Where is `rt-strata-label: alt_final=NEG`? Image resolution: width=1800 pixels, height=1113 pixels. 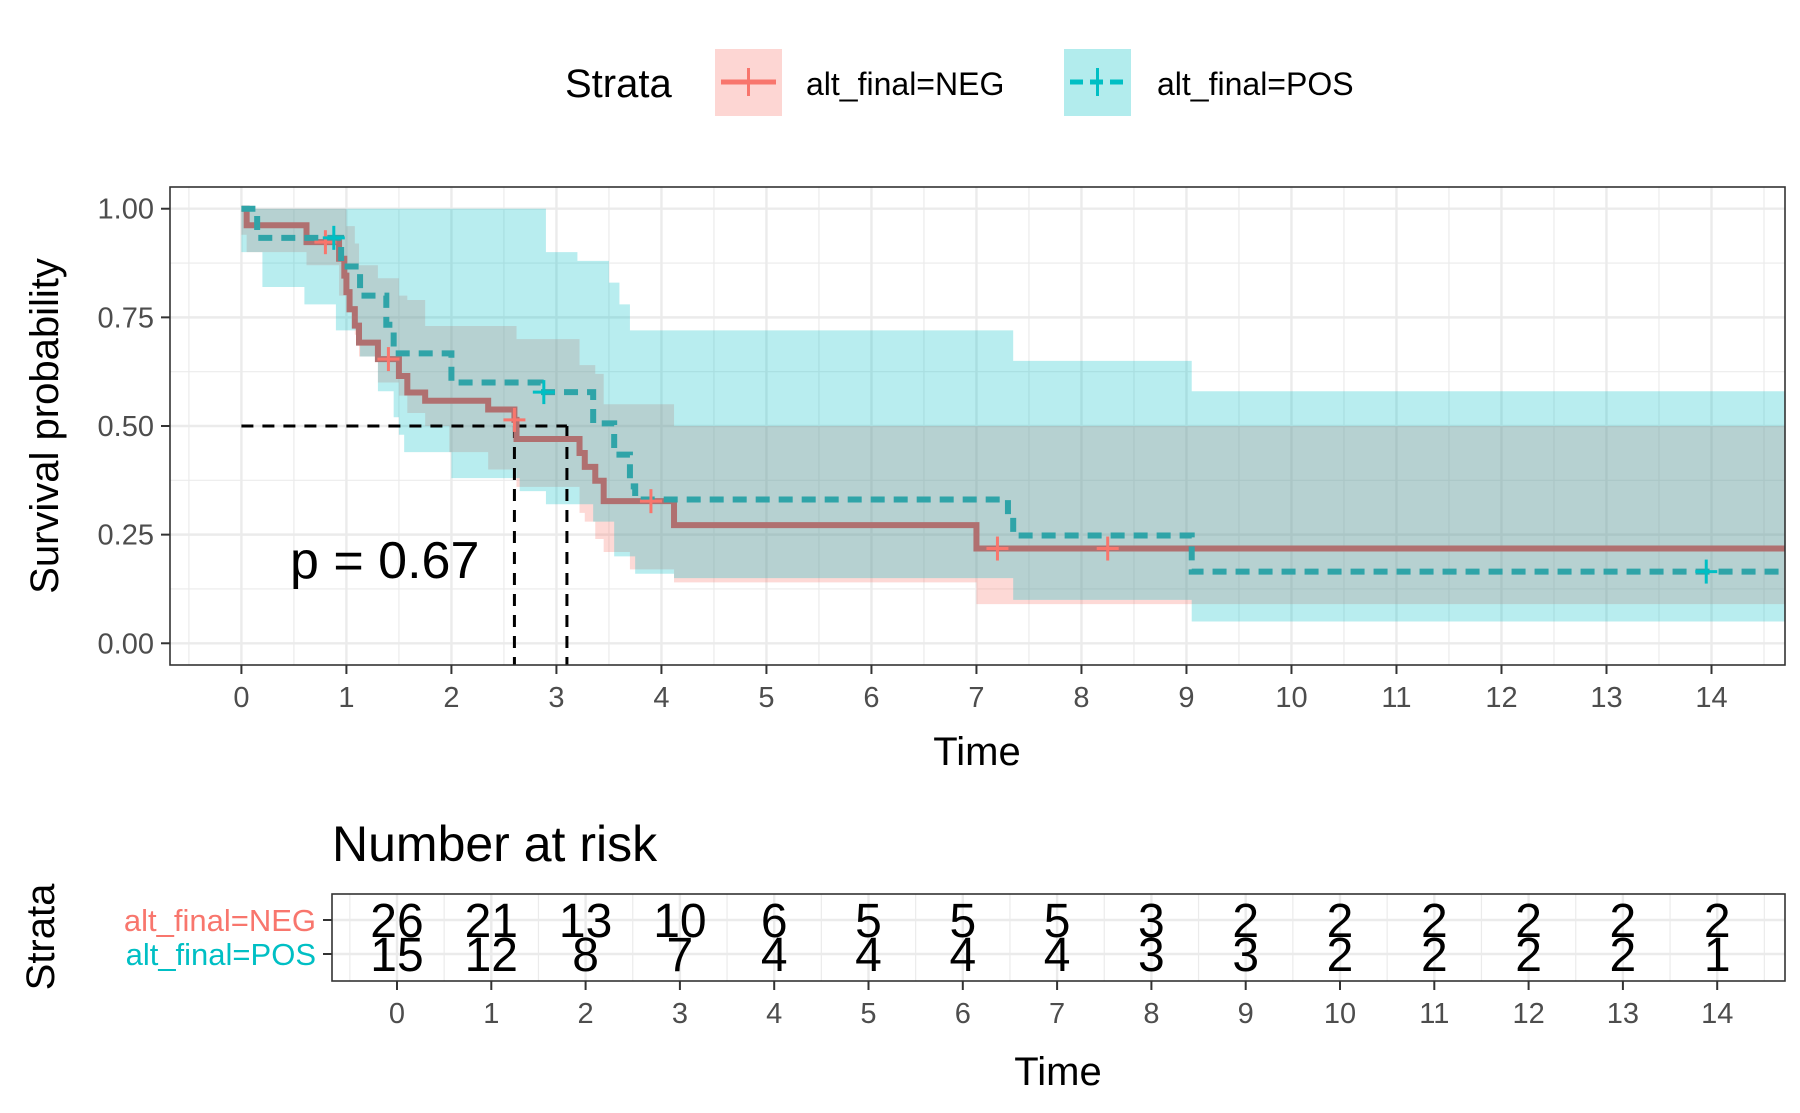 rt-strata-label: alt_final=NEG is located at coordinates (220, 920).